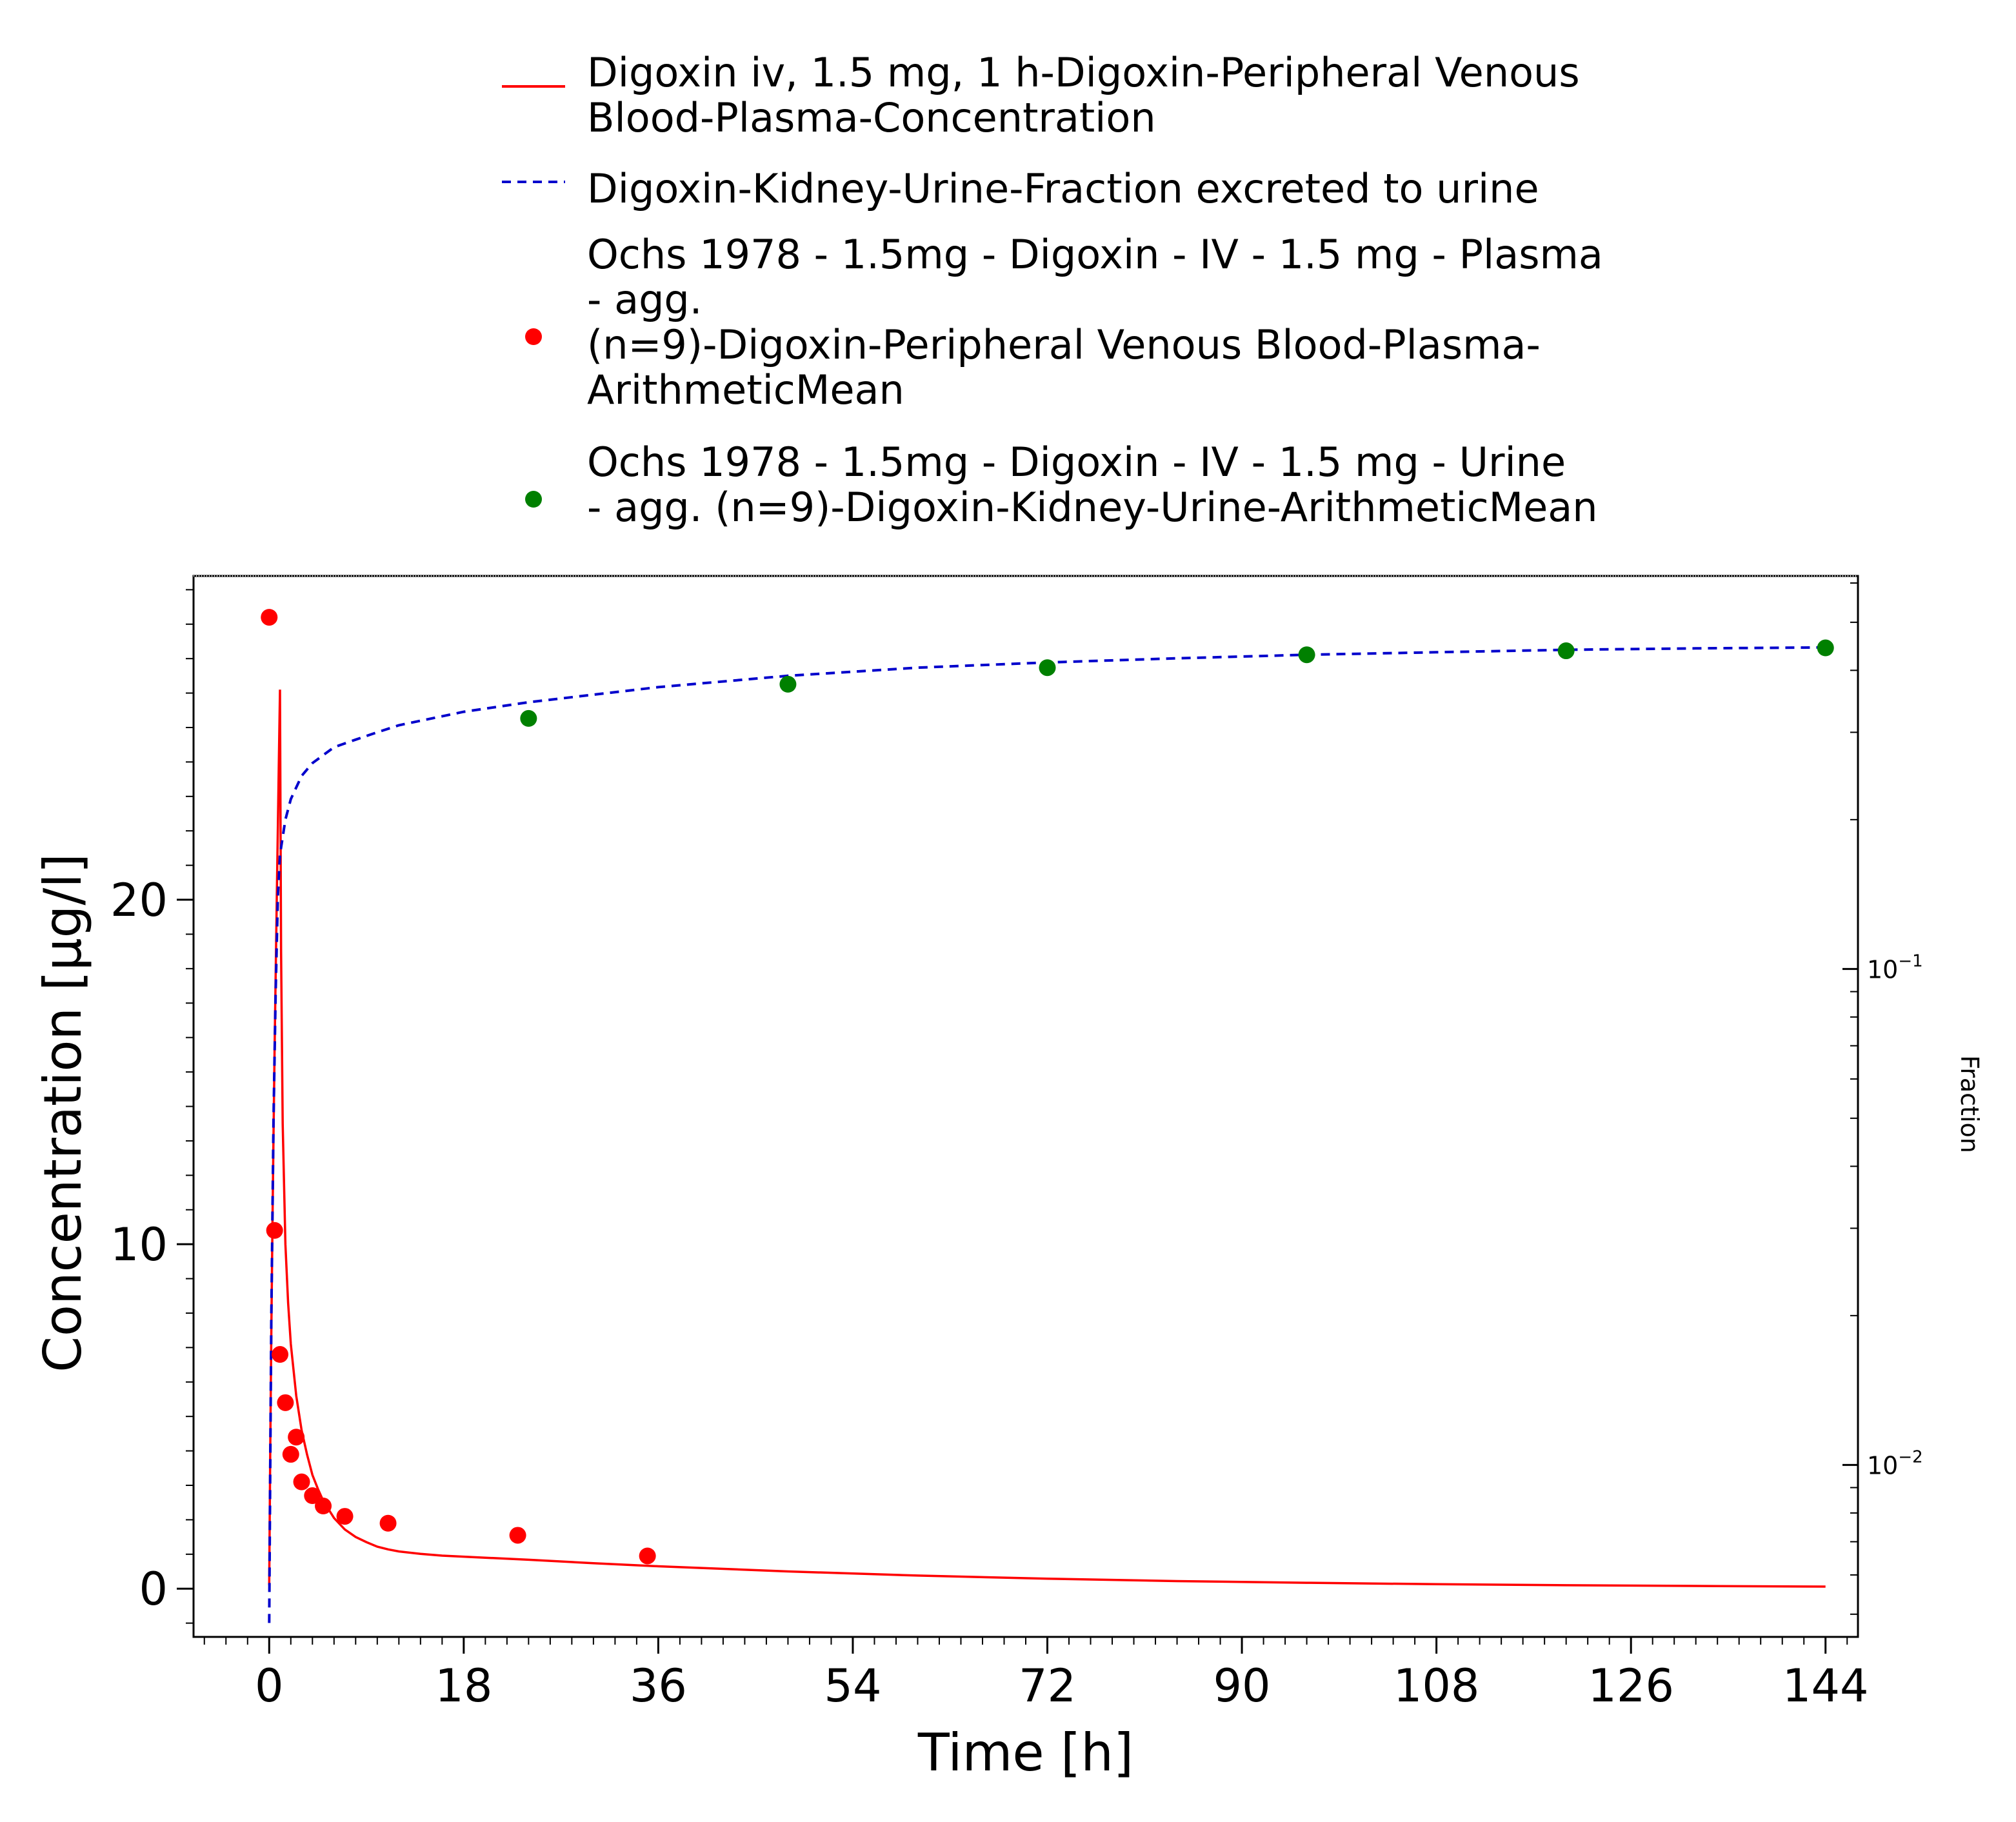 The image size is (2016, 1822). I want to click on legend-label: - agg., so click(645, 299).